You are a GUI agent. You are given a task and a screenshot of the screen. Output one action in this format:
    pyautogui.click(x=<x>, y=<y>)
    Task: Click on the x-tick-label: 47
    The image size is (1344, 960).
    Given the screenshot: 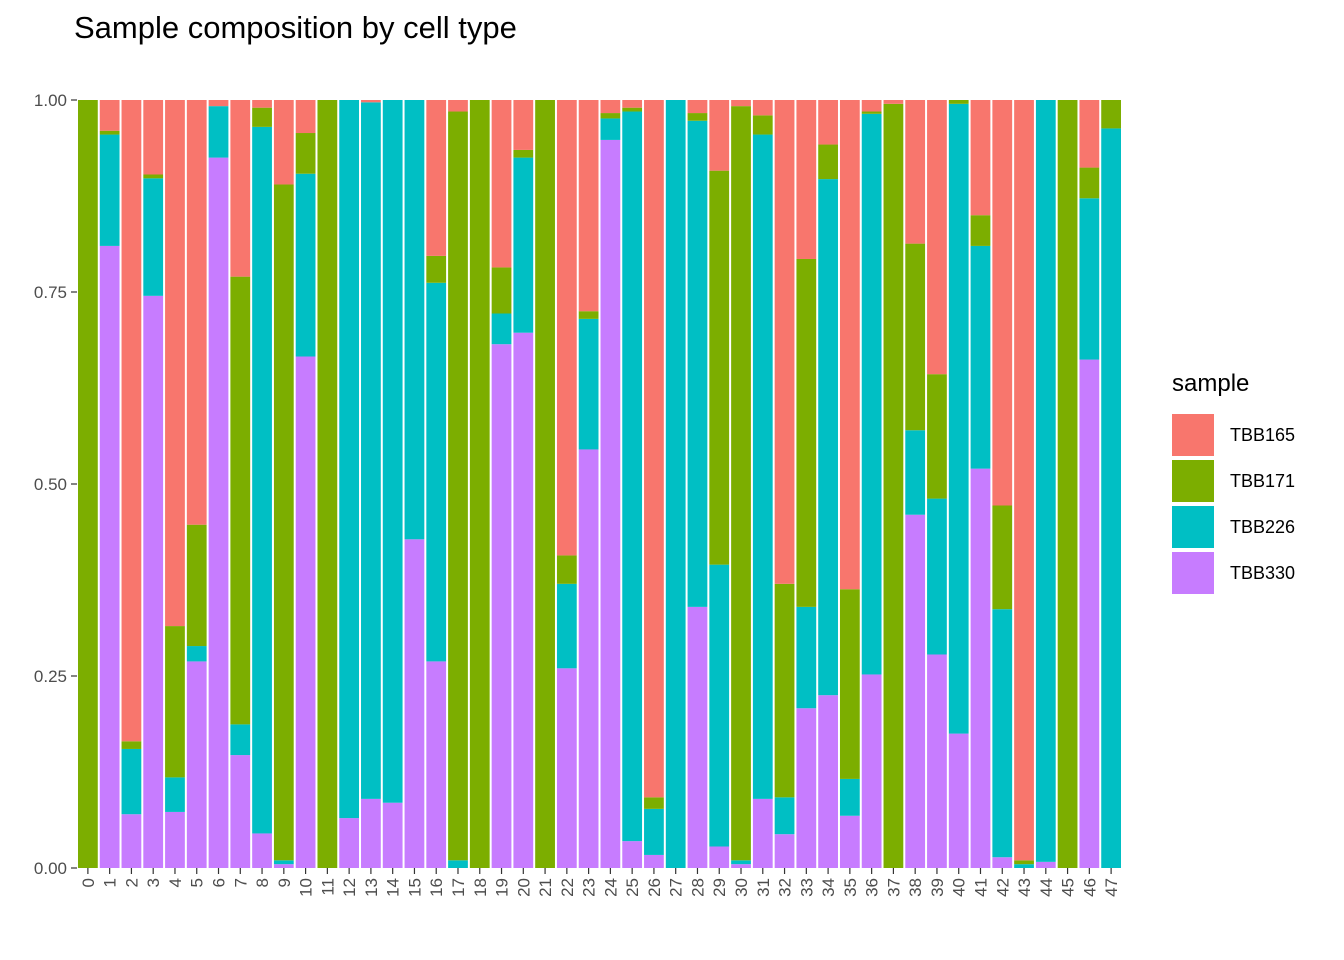 What is the action you would take?
    pyautogui.click(x=1111, y=887)
    